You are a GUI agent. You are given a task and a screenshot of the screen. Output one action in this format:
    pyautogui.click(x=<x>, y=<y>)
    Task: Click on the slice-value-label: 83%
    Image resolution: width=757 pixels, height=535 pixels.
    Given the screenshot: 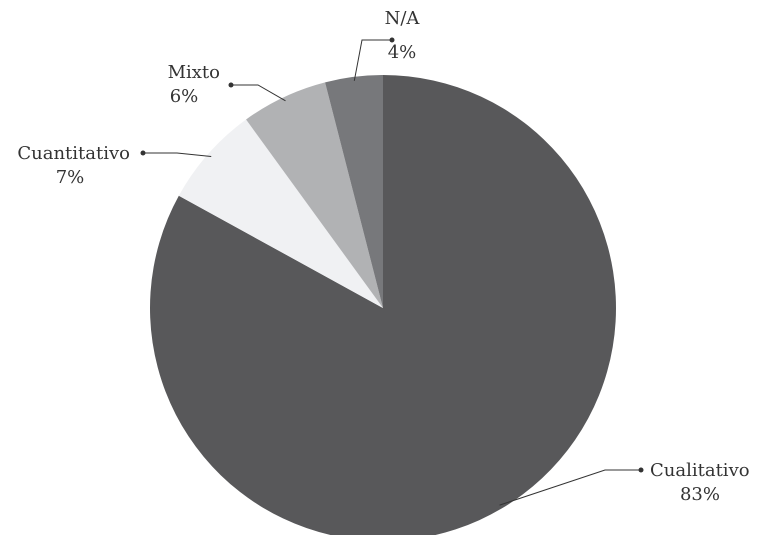 What is the action you would take?
    pyautogui.click(x=700, y=494)
    